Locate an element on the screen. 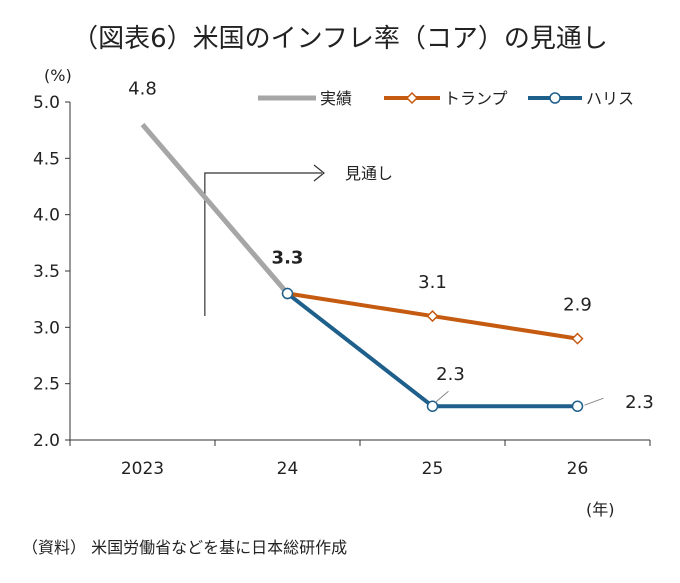  forecast-marker: 見通し is located at coordinates (298, 240).